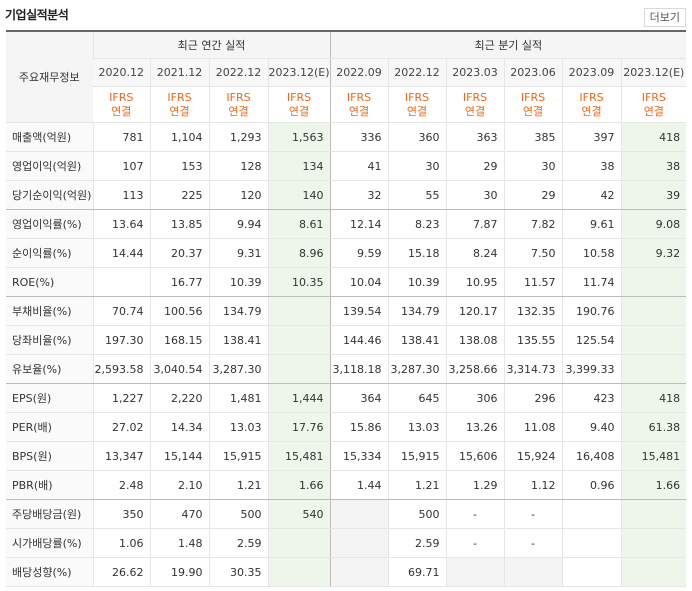  Describe the element at coordinates (121, 369) in the screenshot. I see `table-cell: 2,593.58` at that location.